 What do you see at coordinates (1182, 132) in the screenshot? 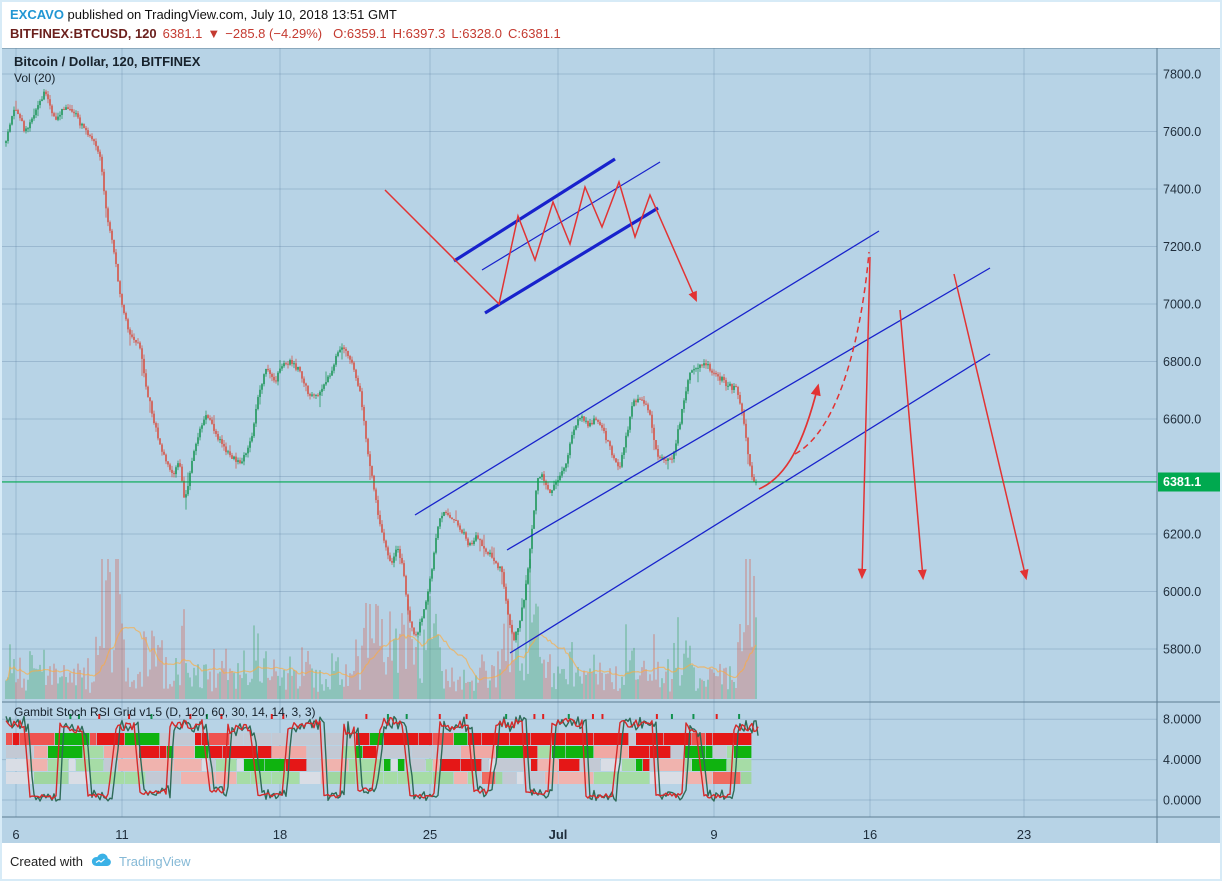
I see `svg-text: 7600.0` at bounding box center [1182, 132].